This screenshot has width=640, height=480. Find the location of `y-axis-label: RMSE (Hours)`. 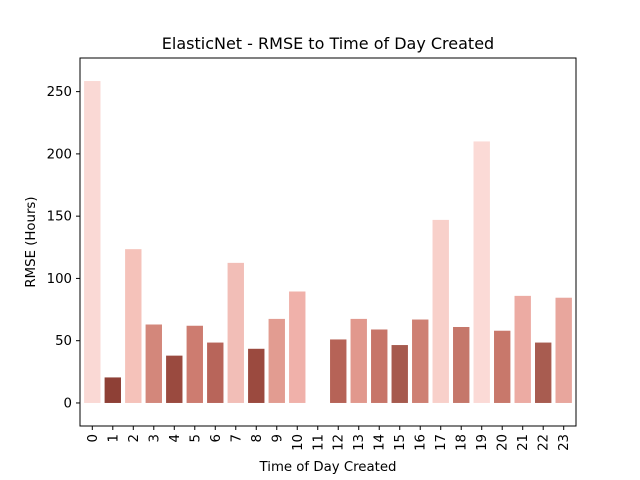

y-axis-label: RMSE (Hours) is located at coordinates (31, 241).